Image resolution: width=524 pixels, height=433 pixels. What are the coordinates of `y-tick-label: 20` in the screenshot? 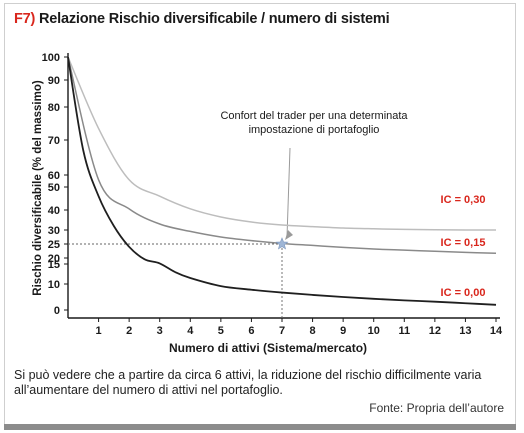 It's located at (54, 259).